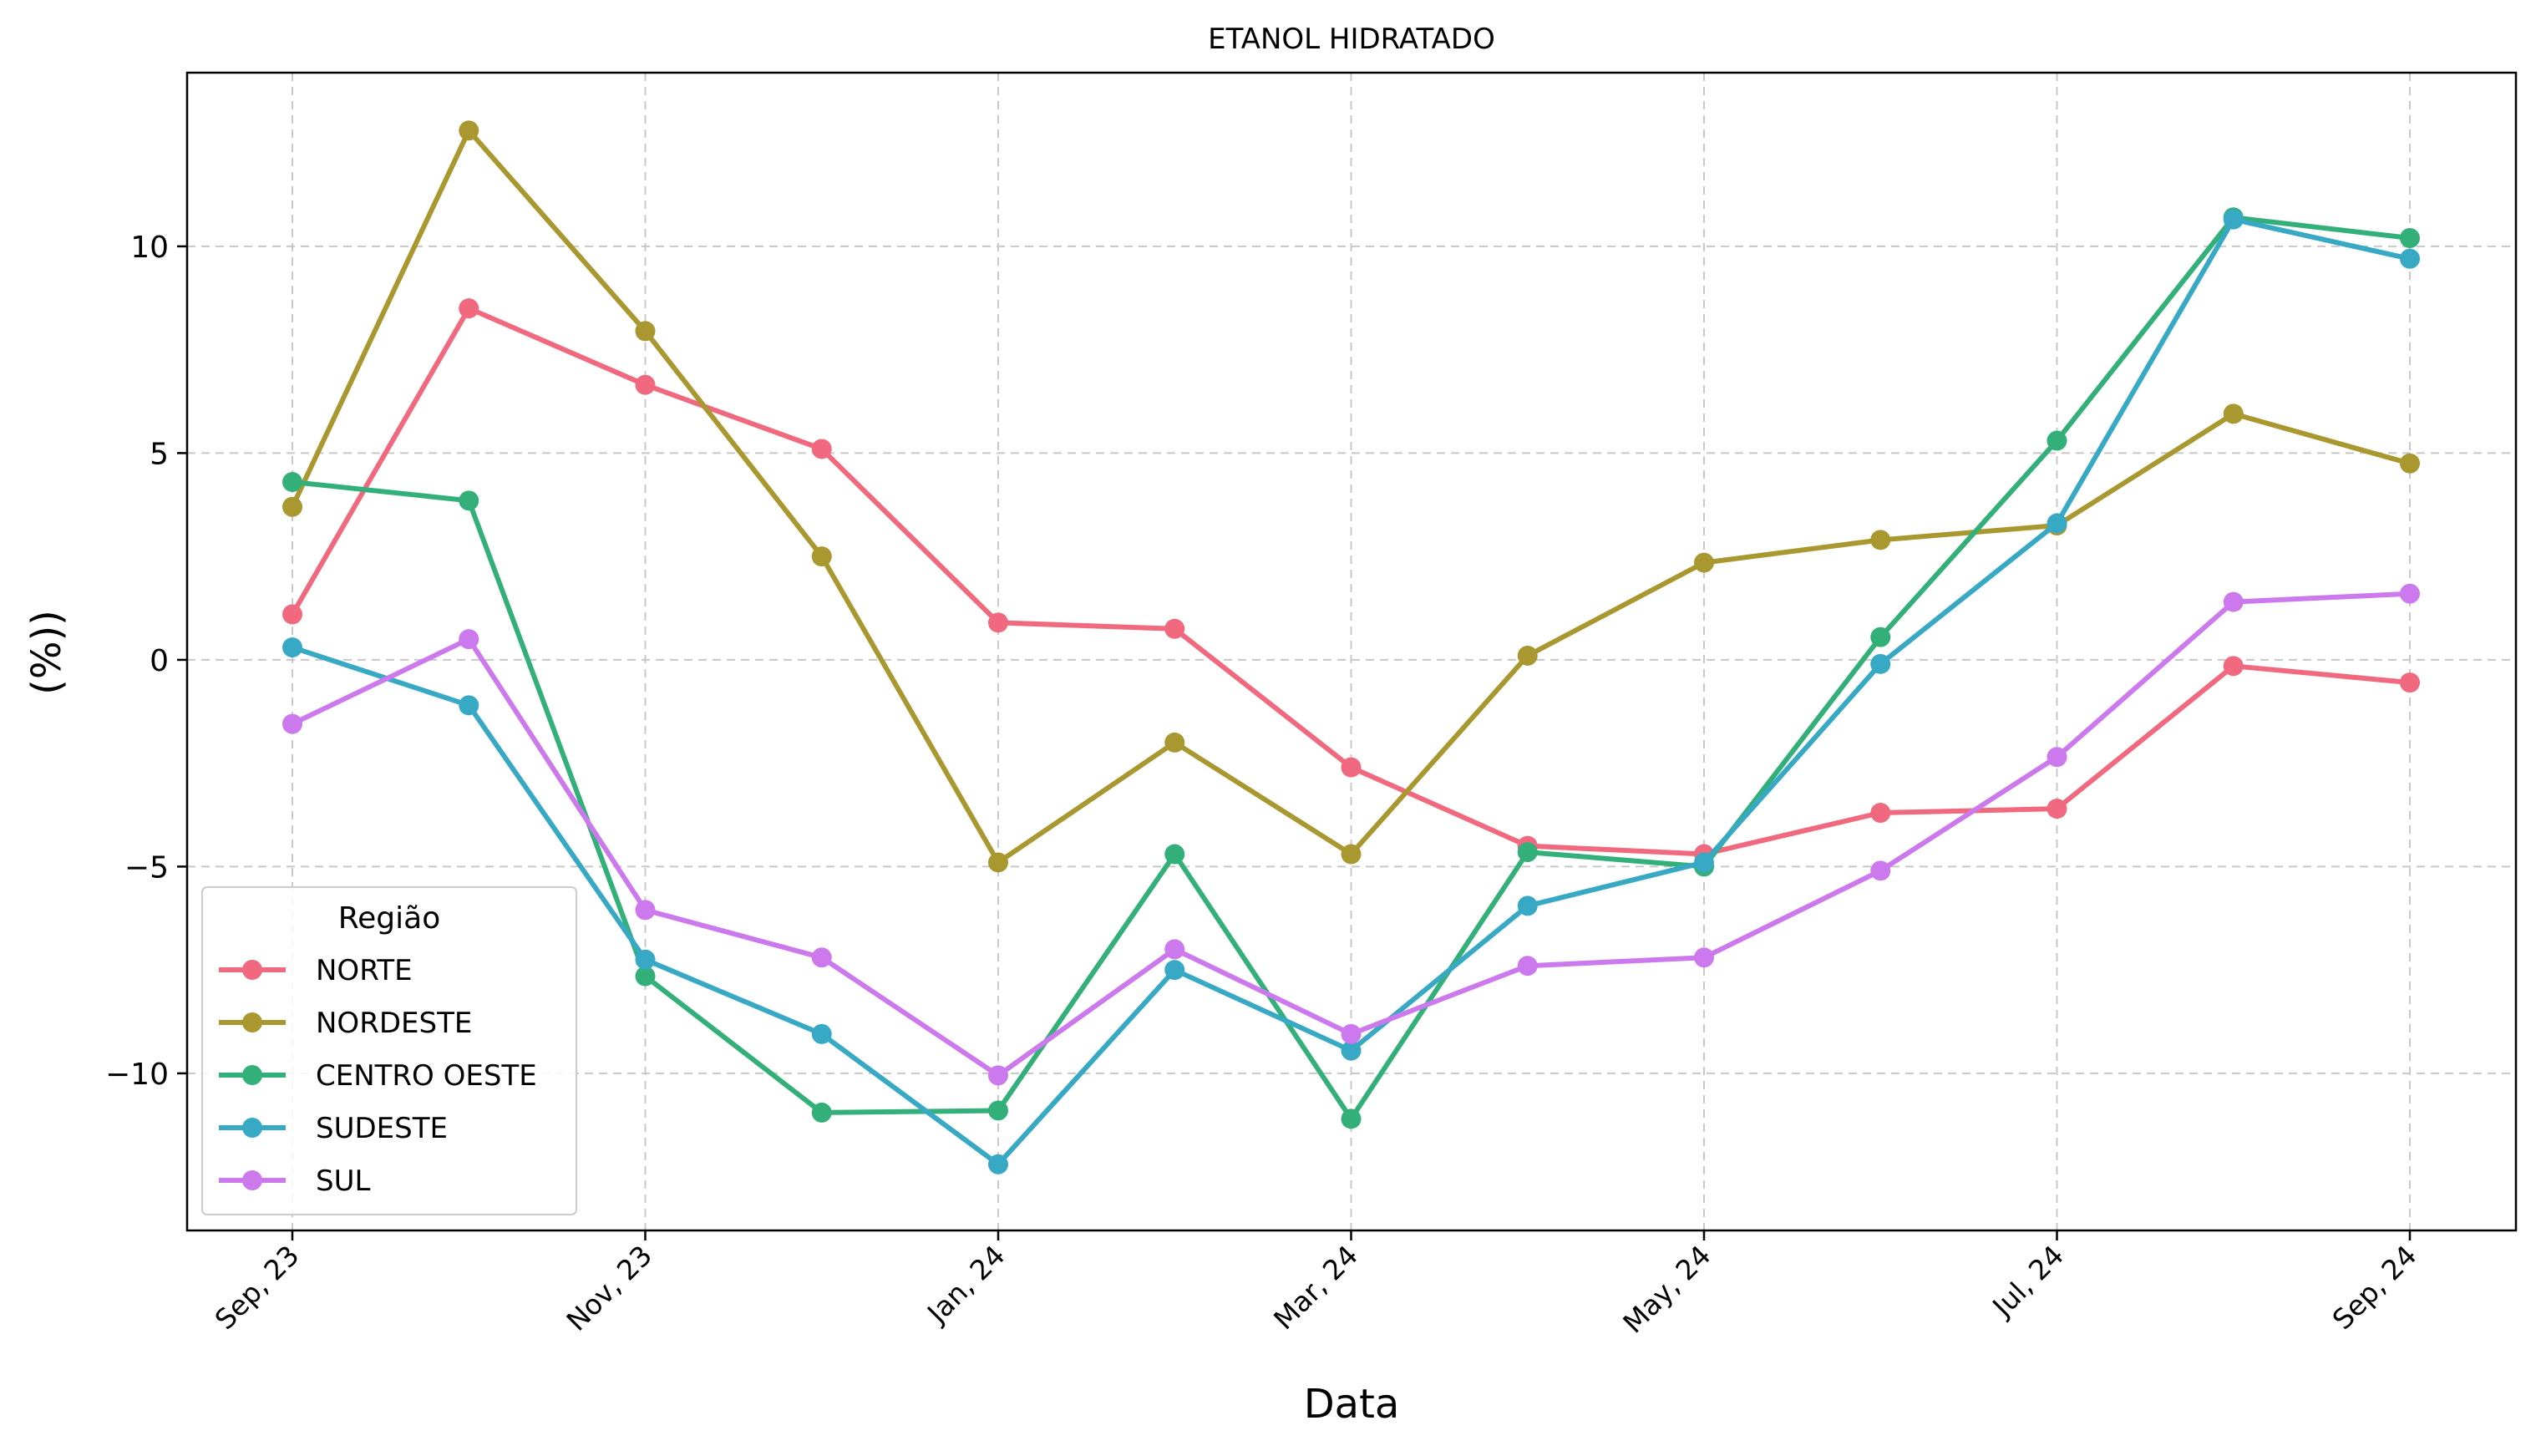  I want to click on legend-title: Região, so click(389, 918).